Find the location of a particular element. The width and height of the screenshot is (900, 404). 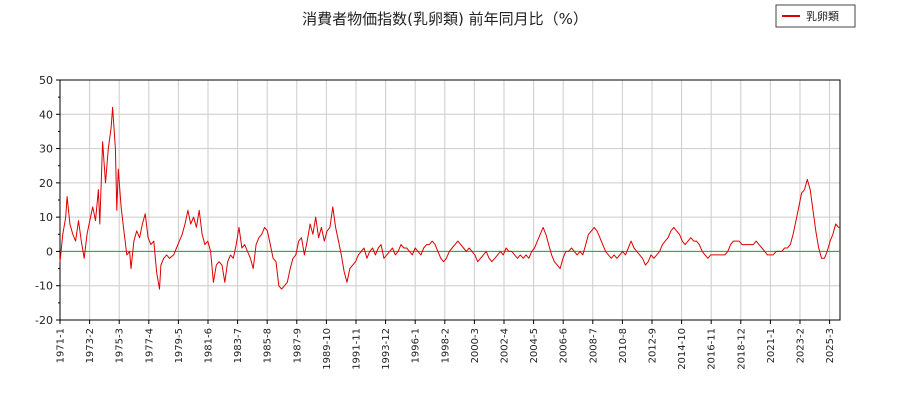

y-tick-label: 30 is located at coordinates (46, 149).